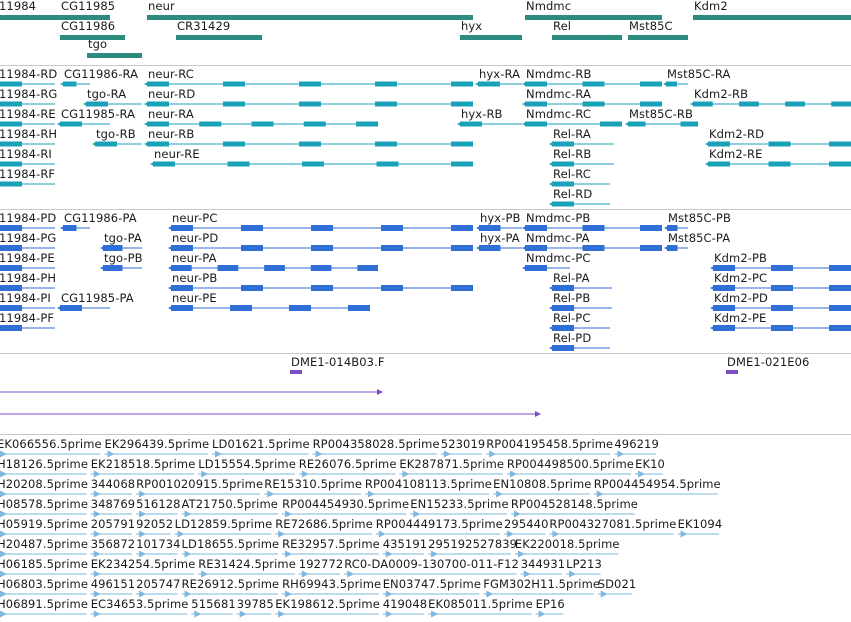 This screenshot has width=851, height=622. Describe the element at coordinates (406, 474) in the screenshot. I see `est-marker-ek287871-5prime` at that location.